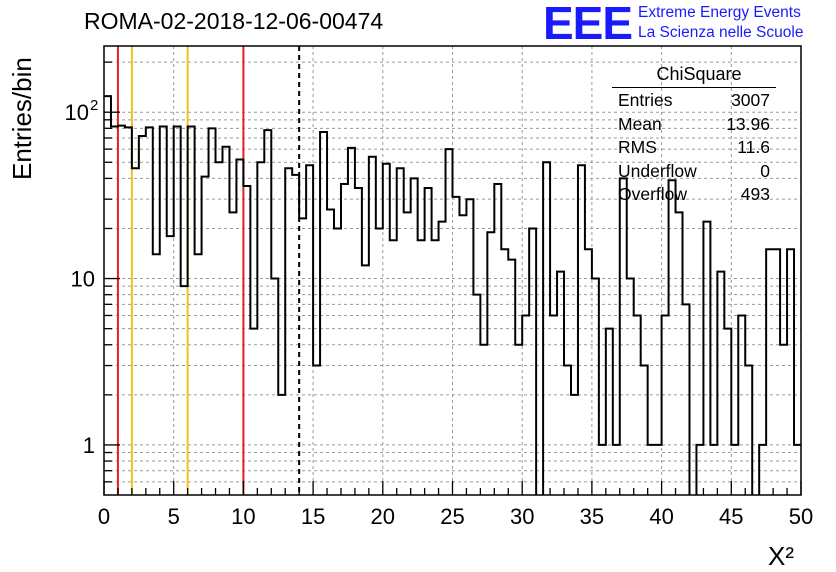 The height and width of the screenshot is (572, 836). What do you see at coordinates (748, 123) in the screenshot?
I see `stats-value: 13.96` at bounding box center [748, 123].